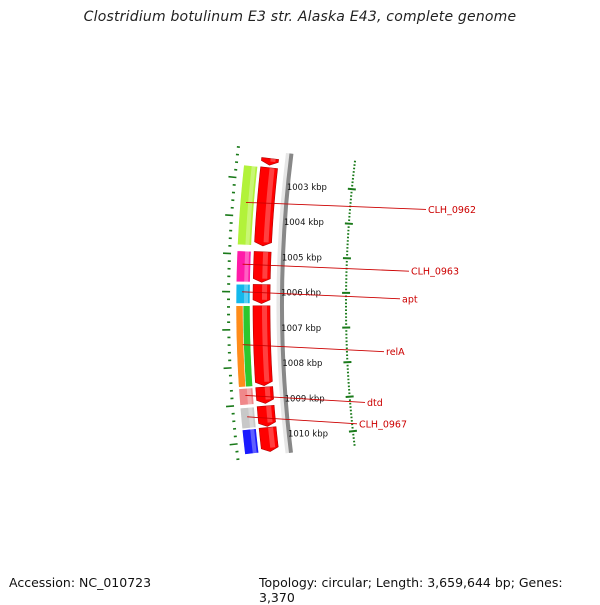 The image size is (600, 605). I want to click on gene-label: apt, so click(410, 299).